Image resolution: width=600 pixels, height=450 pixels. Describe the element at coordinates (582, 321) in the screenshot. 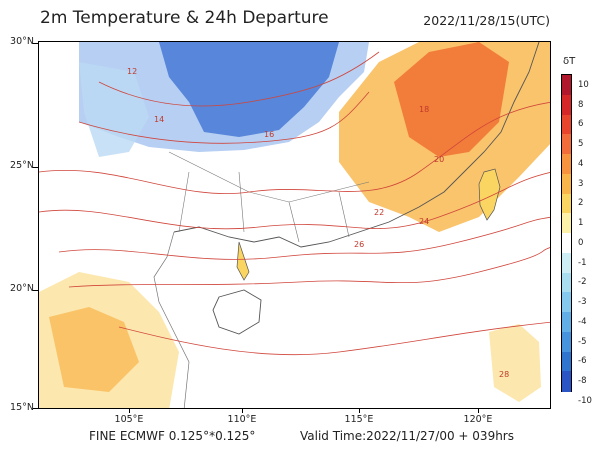

I see `colorbar-label: -4` at that location.